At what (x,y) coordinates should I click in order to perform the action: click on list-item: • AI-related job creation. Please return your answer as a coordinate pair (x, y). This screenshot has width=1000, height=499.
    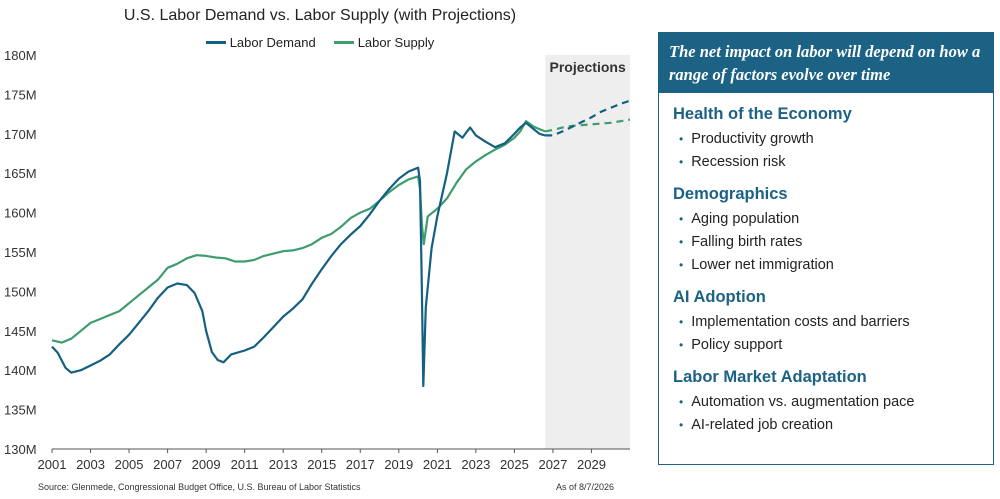
    Looking at the image, I should click on (836, 425).